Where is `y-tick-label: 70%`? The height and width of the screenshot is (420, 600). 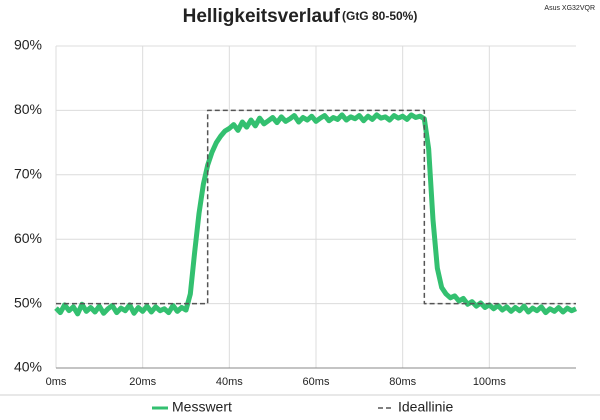 y-tick-label: 70% is located at coordinates (28, 174).